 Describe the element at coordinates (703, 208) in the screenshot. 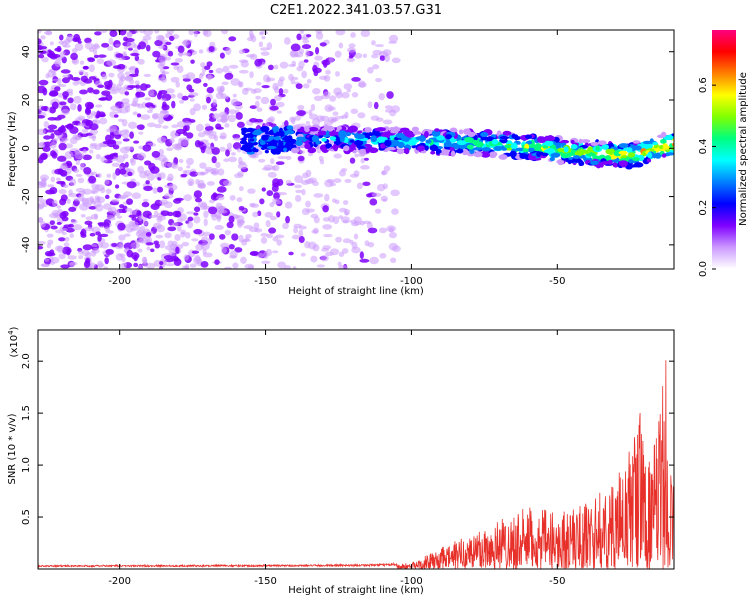

I see `colorbar-tick-label: 0.2` at that location.